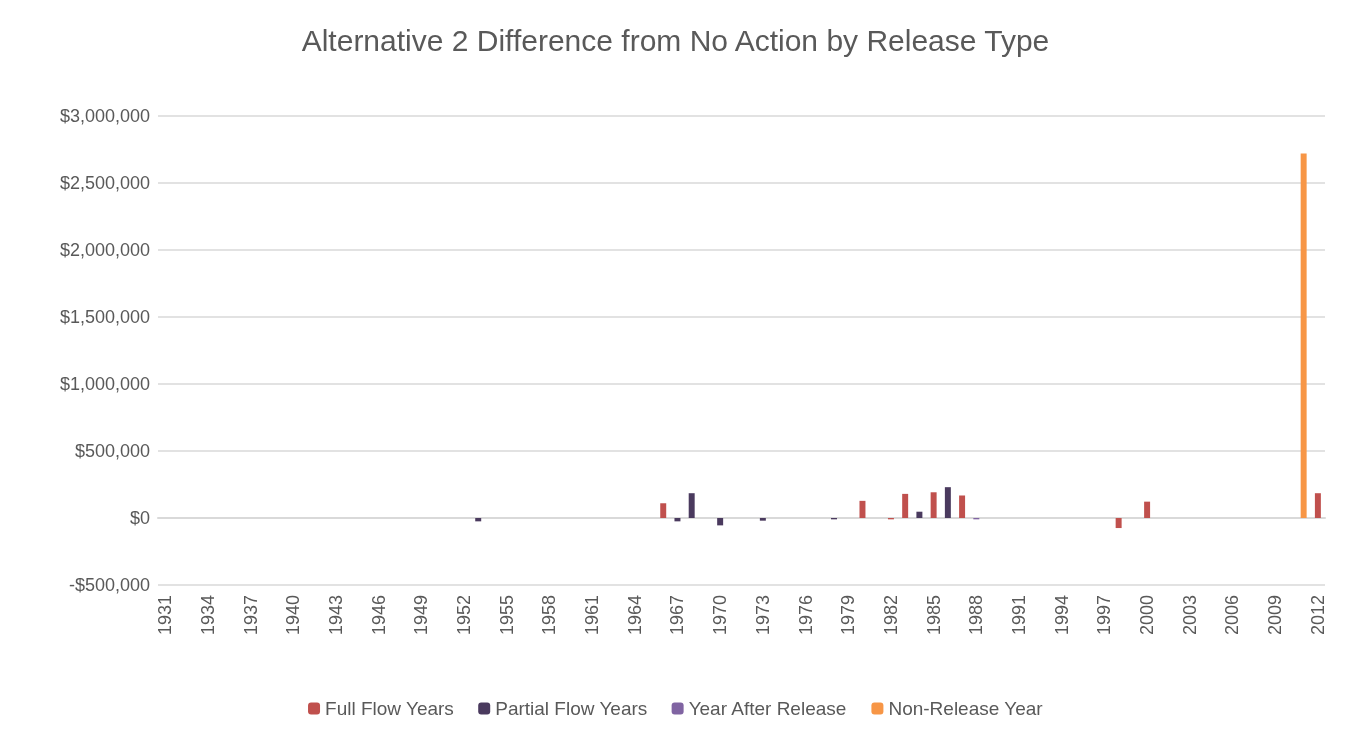  Describe the element at coordinates (890, 615) in the screenshot. I see `x-tick-label: 1982` at that location.